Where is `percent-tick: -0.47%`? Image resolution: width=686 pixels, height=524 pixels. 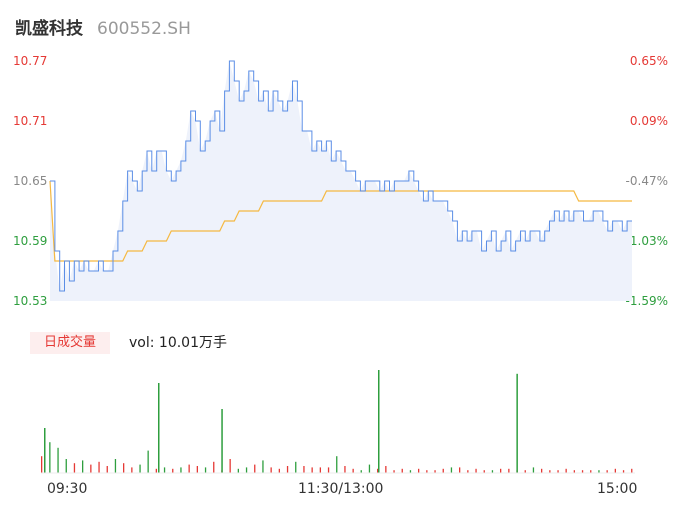 percent-tick: -0.47% is located at coordinates (646, 181).